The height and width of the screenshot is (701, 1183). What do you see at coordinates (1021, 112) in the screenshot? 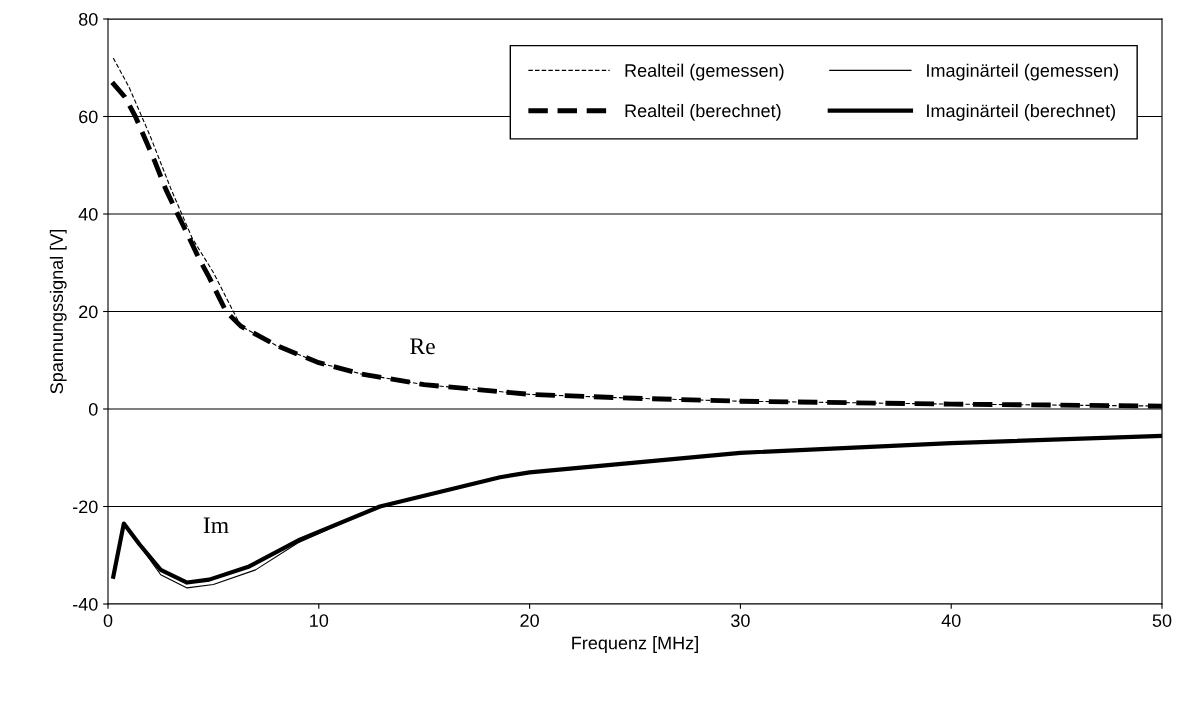
I see `legend-label: Imaginärteil (berechnet)` at bounding box center [1021, 112].